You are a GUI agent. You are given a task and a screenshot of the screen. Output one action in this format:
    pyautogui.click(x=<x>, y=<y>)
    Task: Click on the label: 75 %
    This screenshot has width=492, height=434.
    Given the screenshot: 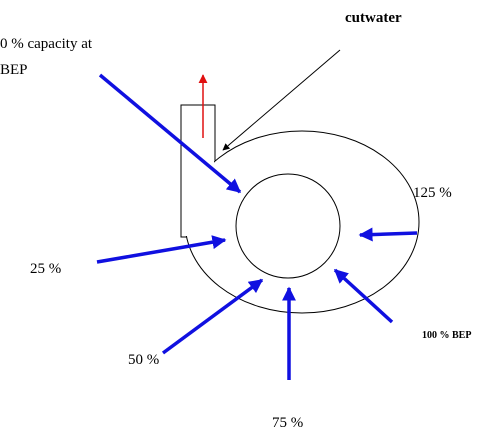 What is the action you would take?
    pyautogui.click(x=287, y=423)
    